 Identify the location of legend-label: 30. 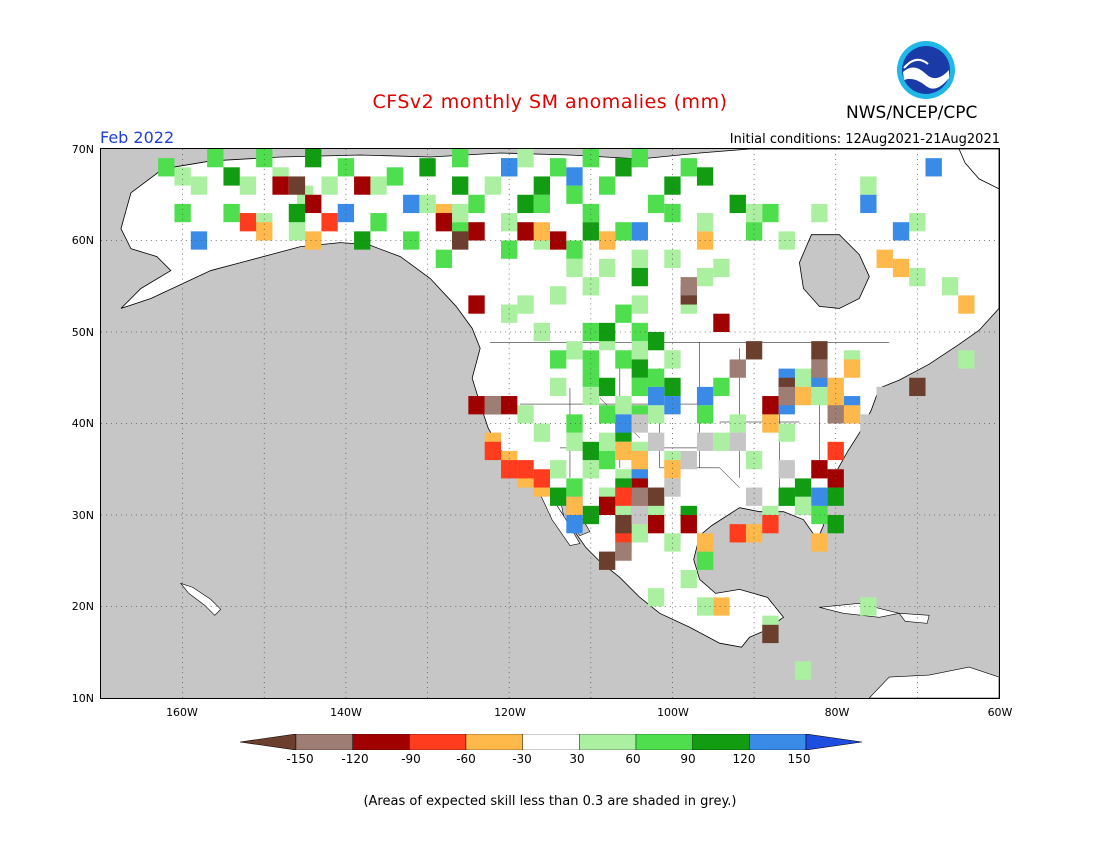
(577, 759).